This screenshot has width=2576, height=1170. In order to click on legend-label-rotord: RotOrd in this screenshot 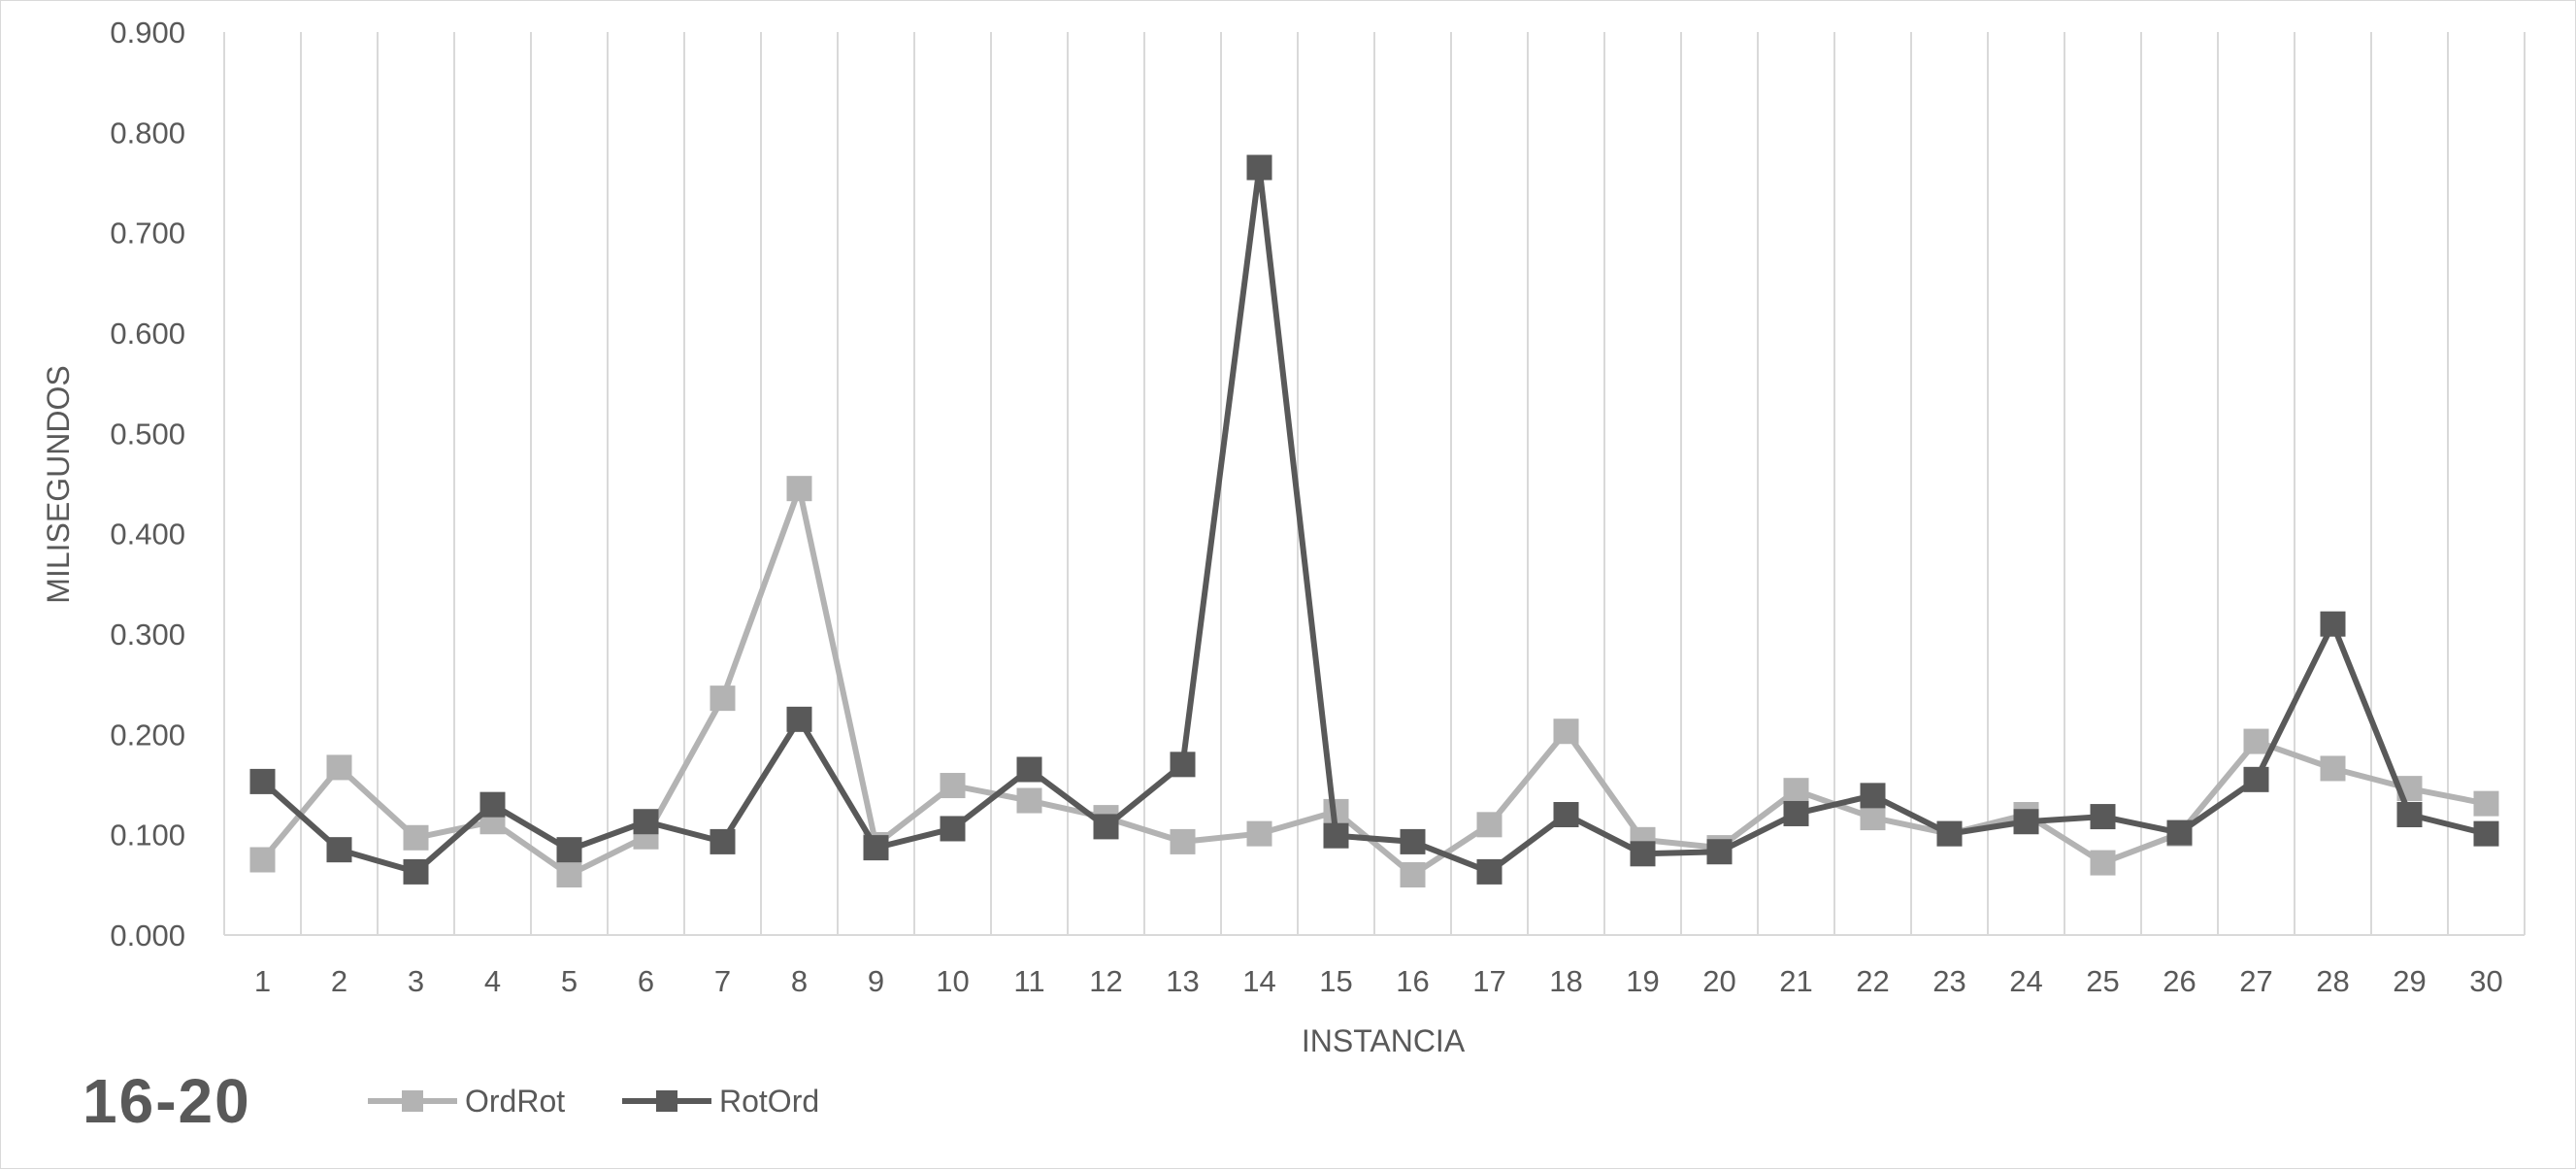, I will do `click(769, 1101)`.